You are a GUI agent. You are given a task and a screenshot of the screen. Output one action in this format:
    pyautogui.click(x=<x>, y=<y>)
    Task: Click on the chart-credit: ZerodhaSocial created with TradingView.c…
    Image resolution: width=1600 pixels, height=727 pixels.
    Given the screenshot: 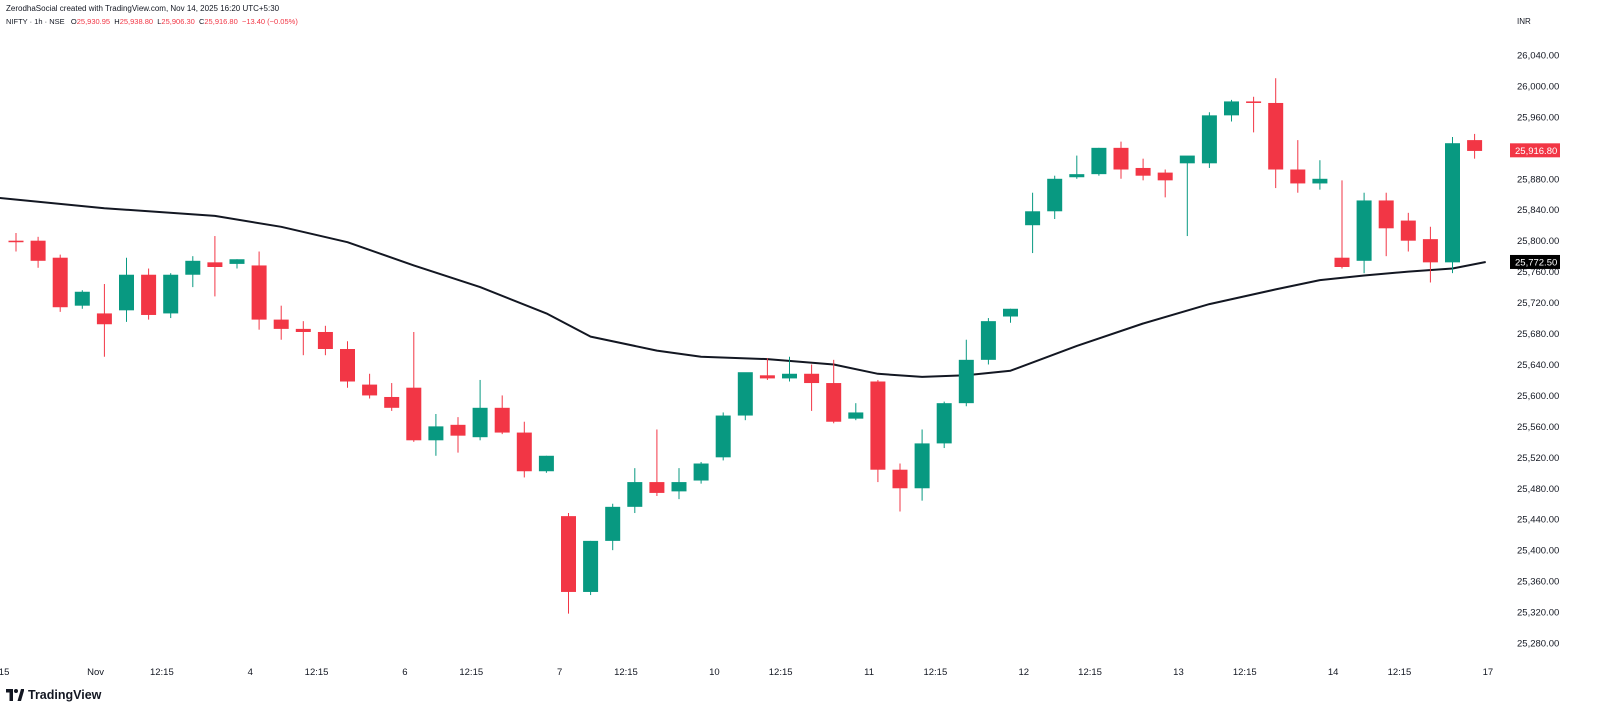 What is the action you would take?
    pyautogui.click(x=143, y=8)
    